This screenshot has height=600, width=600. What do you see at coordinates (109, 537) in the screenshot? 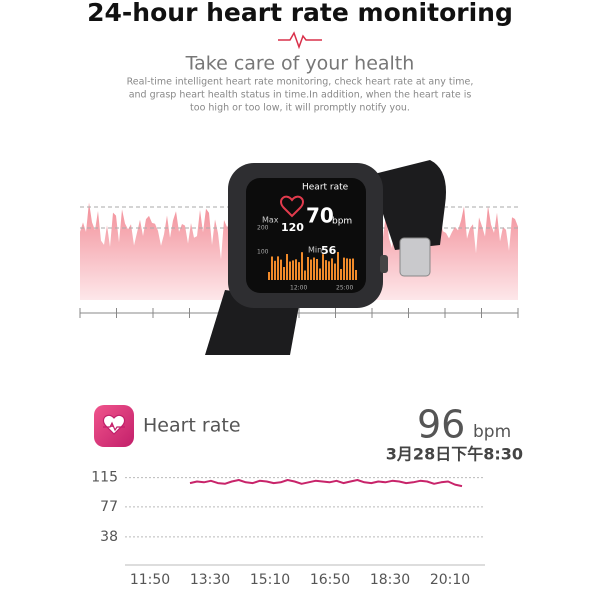
I see `y-tick-label: 38` at bounding box center [109, 537].